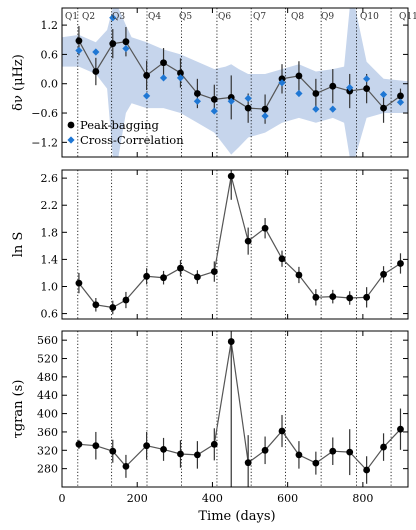  I want to click on y-tick-label-dnu-4: 1.2, so click(50, 25).